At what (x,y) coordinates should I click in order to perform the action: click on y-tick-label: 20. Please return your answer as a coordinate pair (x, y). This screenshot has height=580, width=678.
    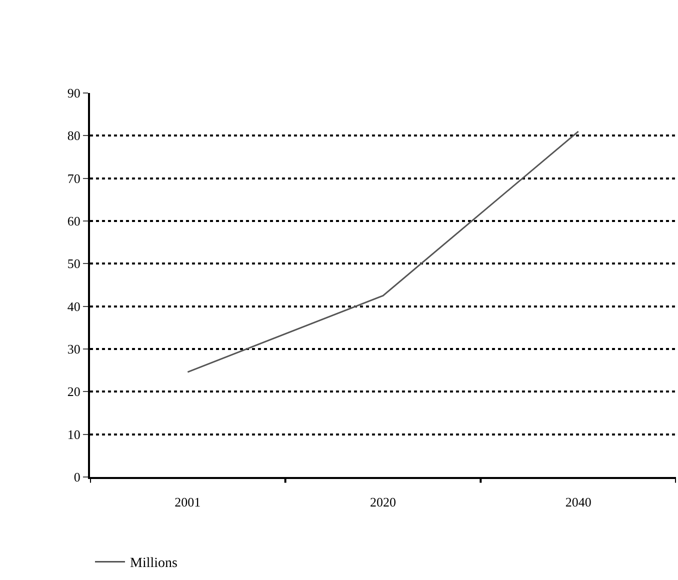
    Looking at the image, I should click on (73, 392).